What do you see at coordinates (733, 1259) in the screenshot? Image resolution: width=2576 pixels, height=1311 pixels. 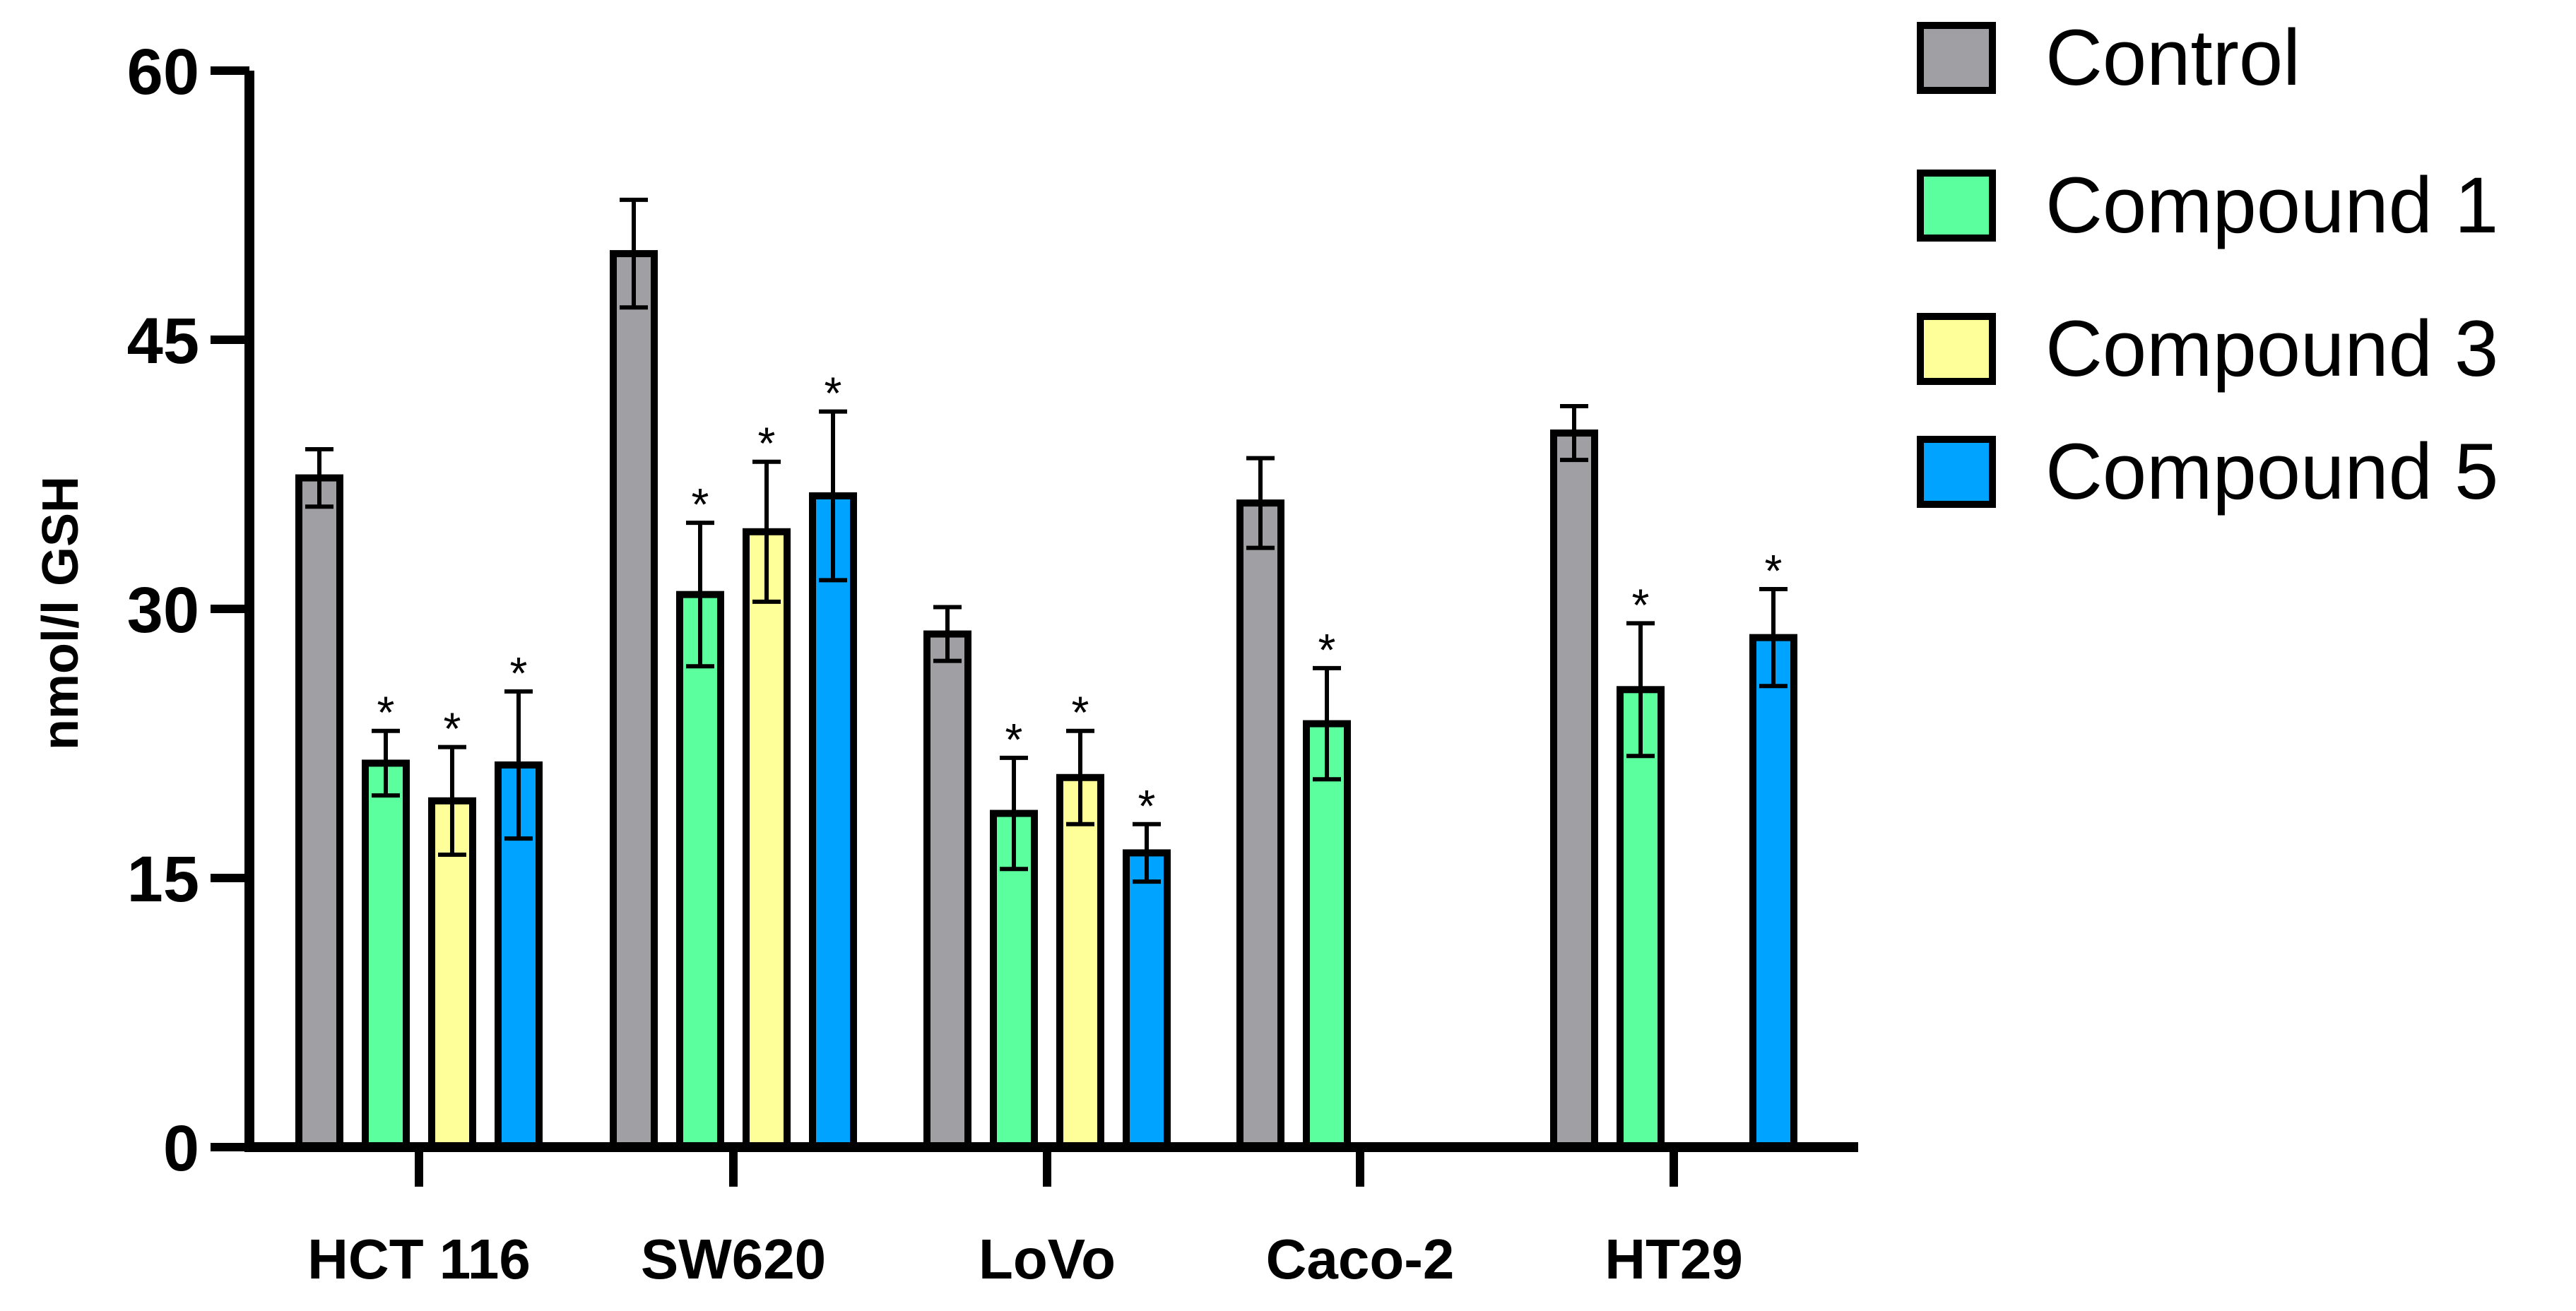 I see `x-tick-label: SW620` at bounding box center [733, 1259].